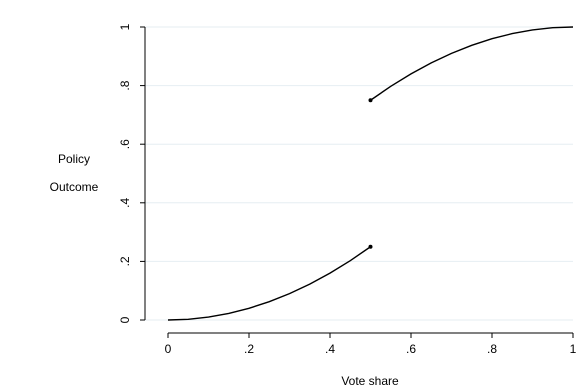 This screenshot has width=584, height=391. I want to click on y-tick-label-4: .8, so click(125, 85).